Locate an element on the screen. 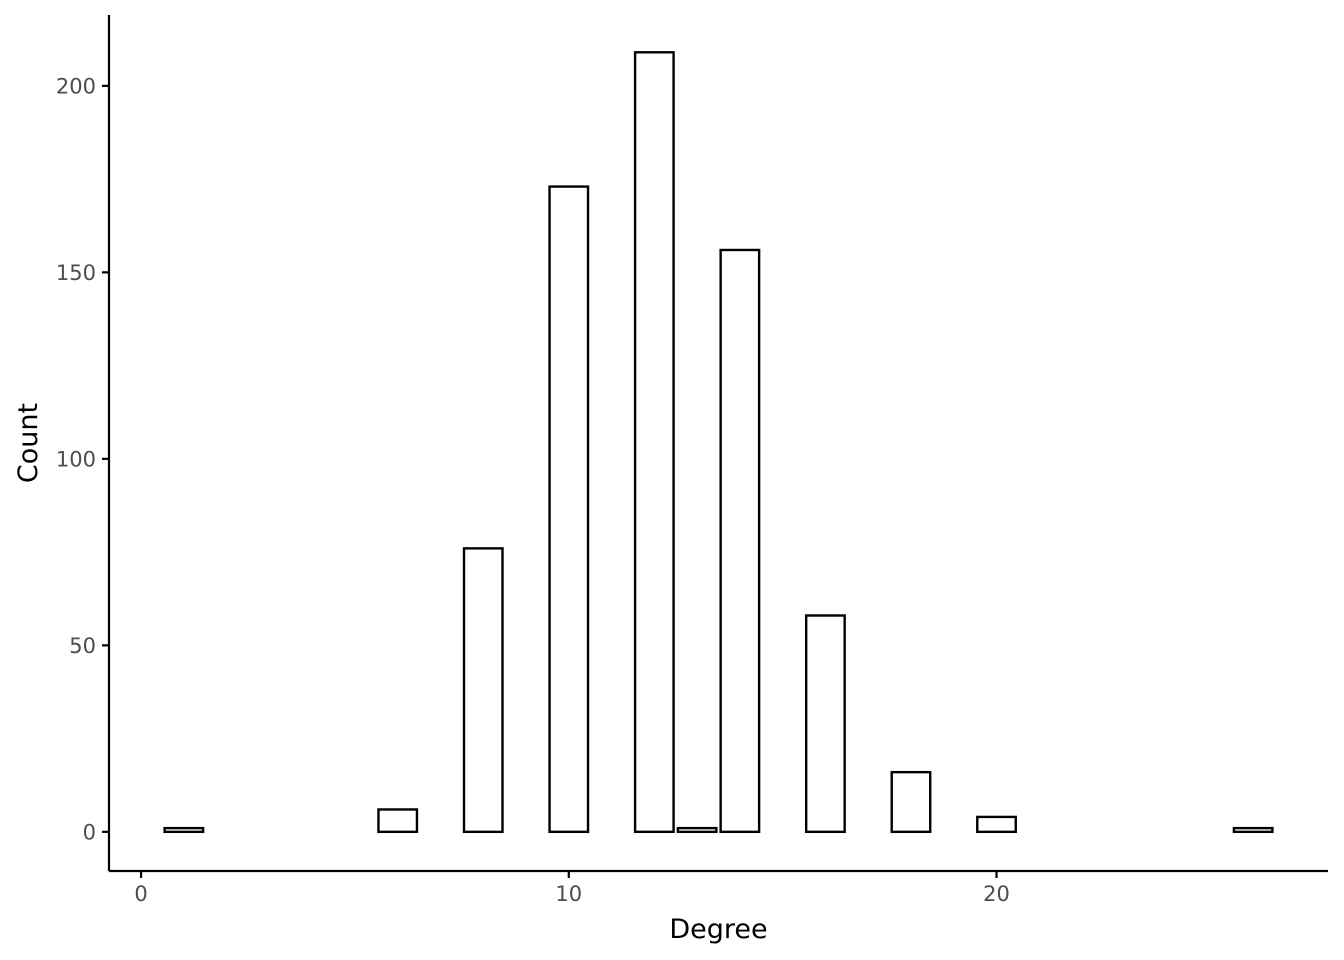  y-tick-label: 100 is located at coordinates (76, 459).